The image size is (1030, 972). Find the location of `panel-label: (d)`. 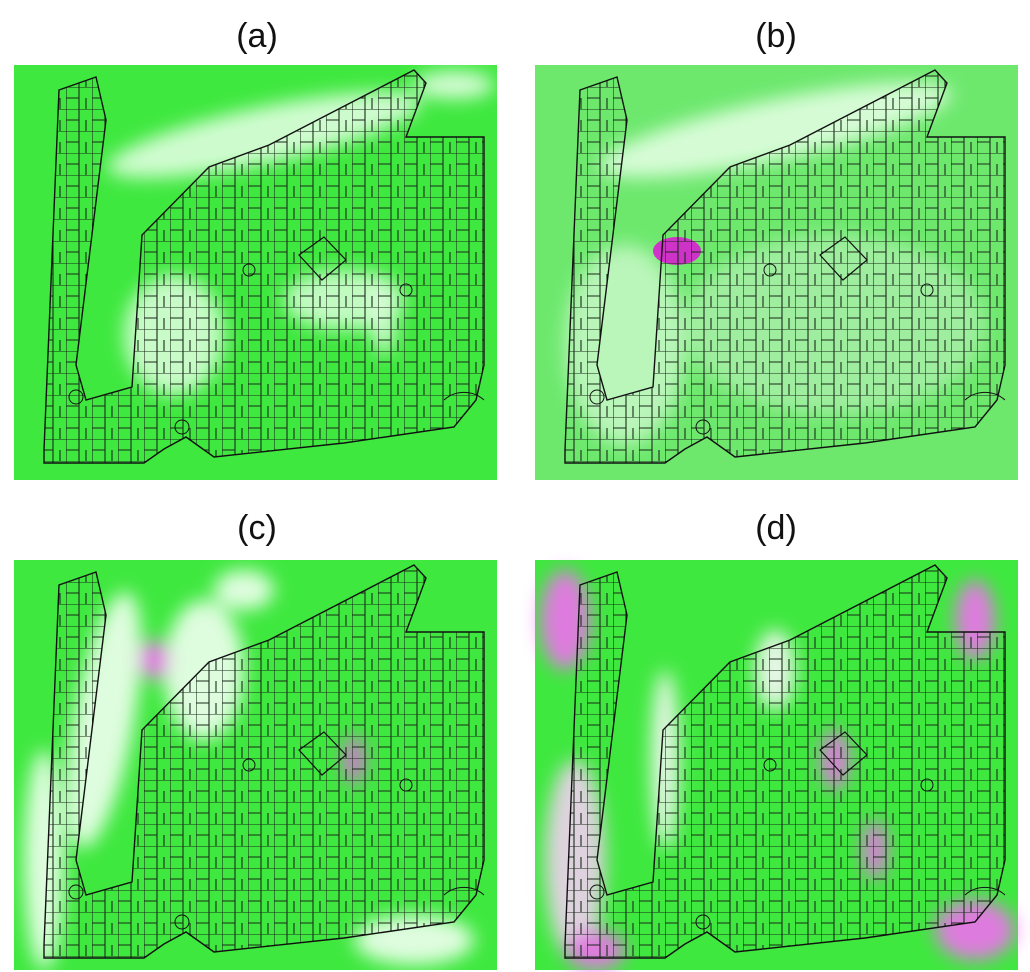

panel-label: (d) is located at coordinates (776, 528).